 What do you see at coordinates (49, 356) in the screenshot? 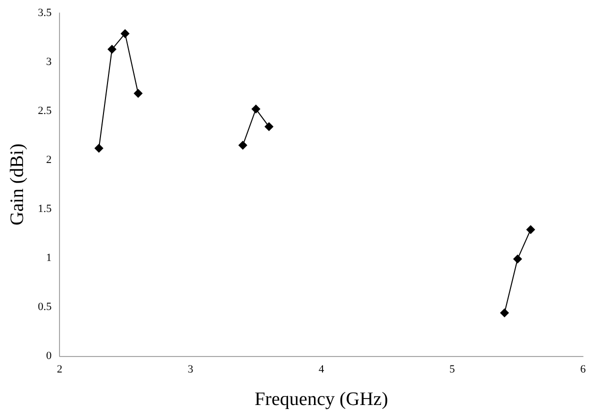
I see `y-tick-label: 0` at bounding box center [49, 356].